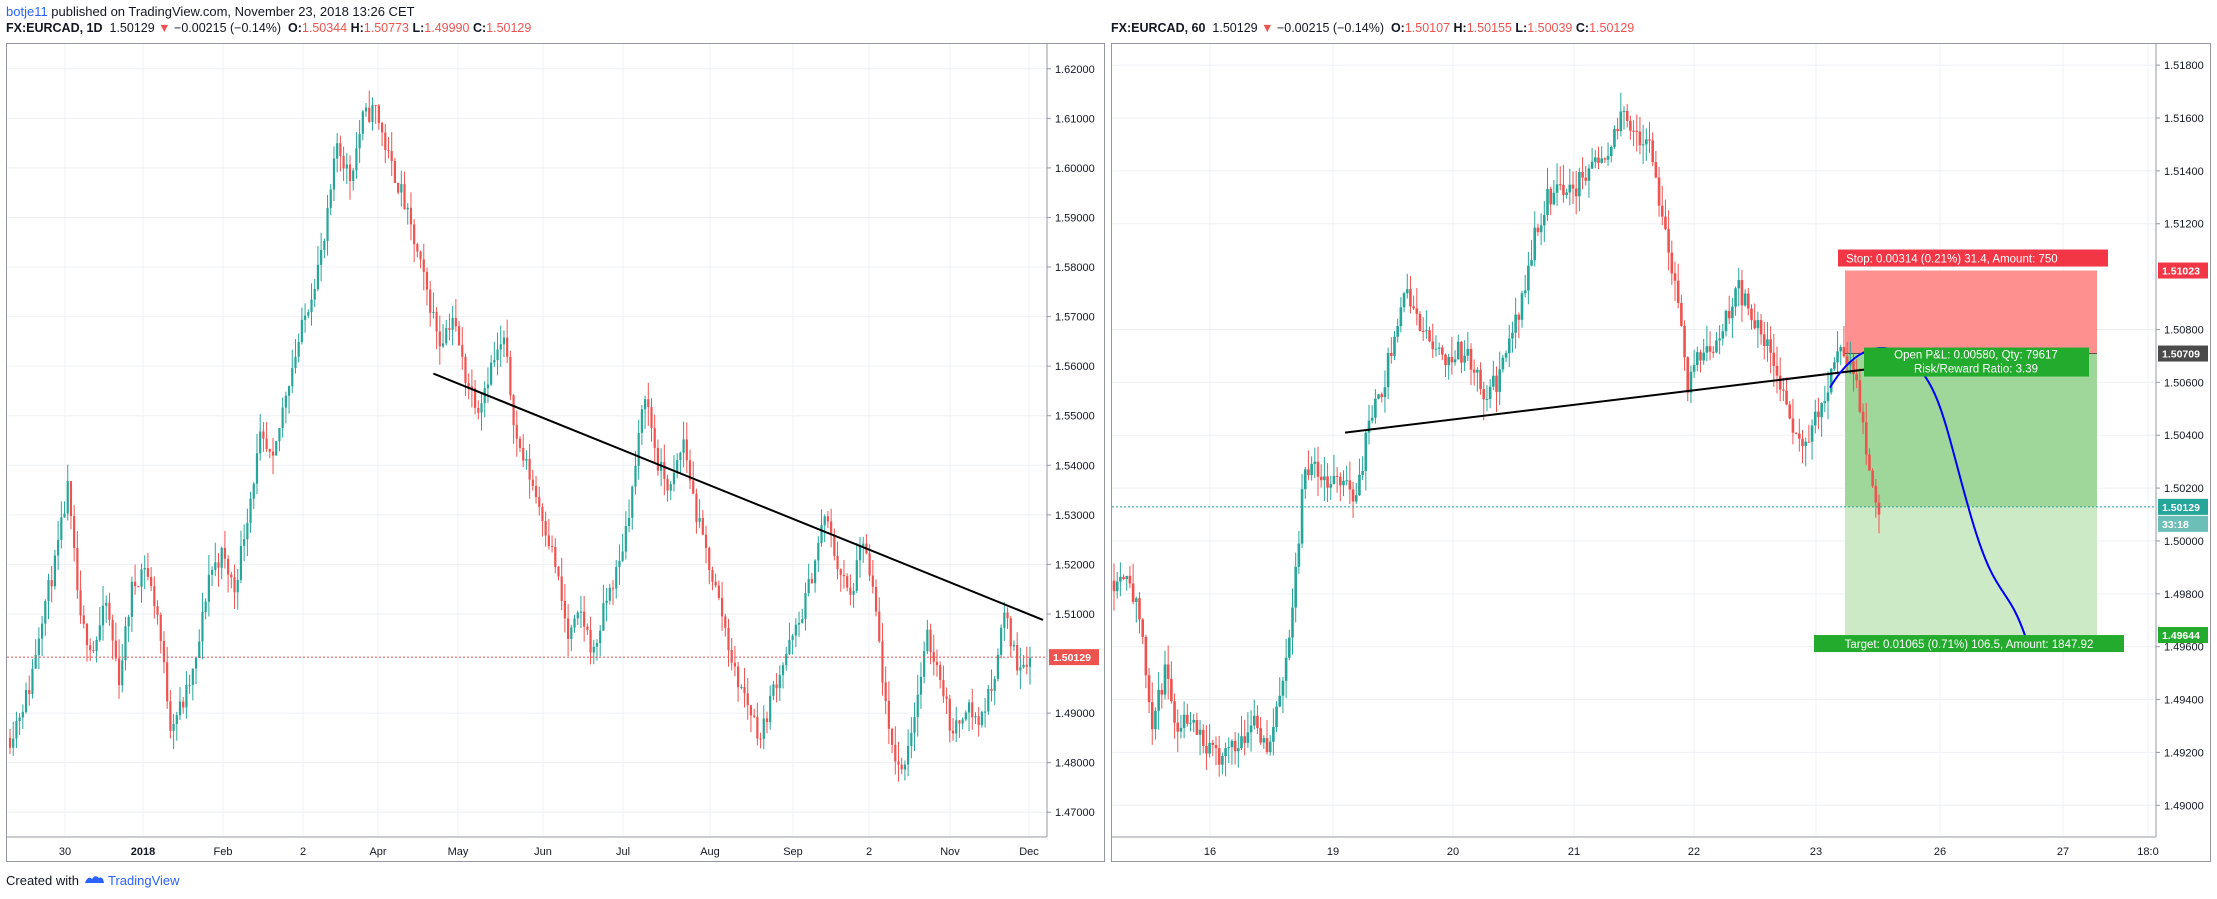 This screenshot has height=899, width=2217. I want to click on right-high: 1.50155, so click(1489, 28).